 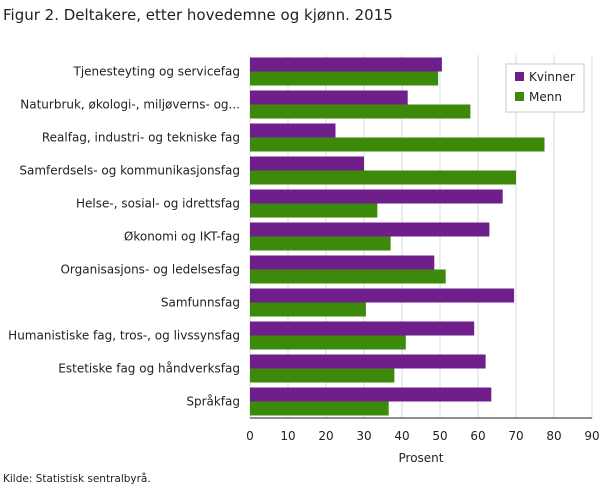 What do you see at coordinates (213, 402) in the screenshot?
I see `category-label: Språkfag` at bounding box center [213, 402].